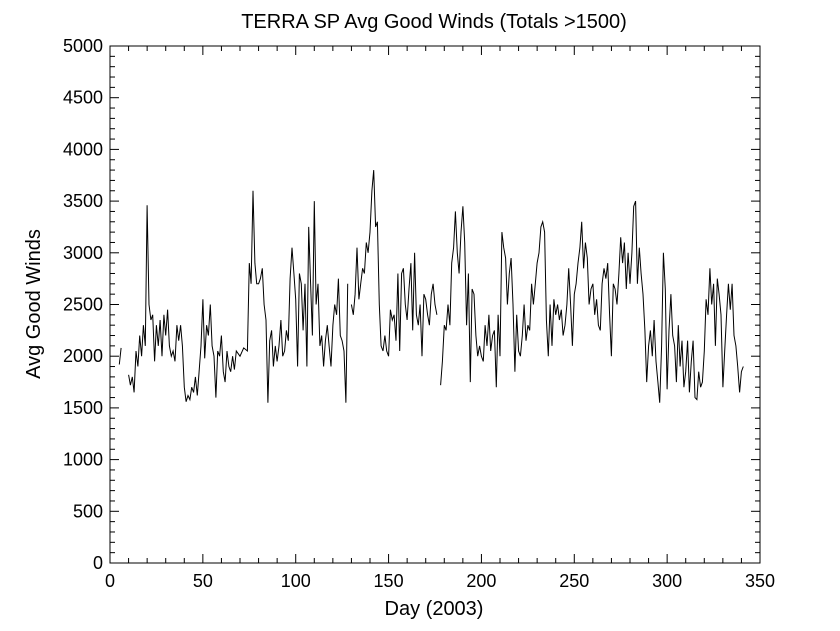 This screenshot has height=631, width=840. Describe the element at coordinates (203, 581) in the screenshot. I see `x-tick-label: 50` at that location.